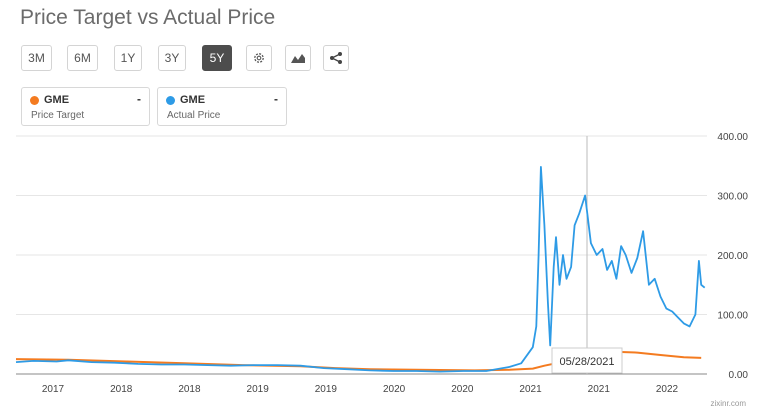 The width and height of the screenshot is (768, 410). What do you see at coordinates (53, 389) in the screenshot?
I see `x-tick-label: 2017` at bounding box center [53, 389].